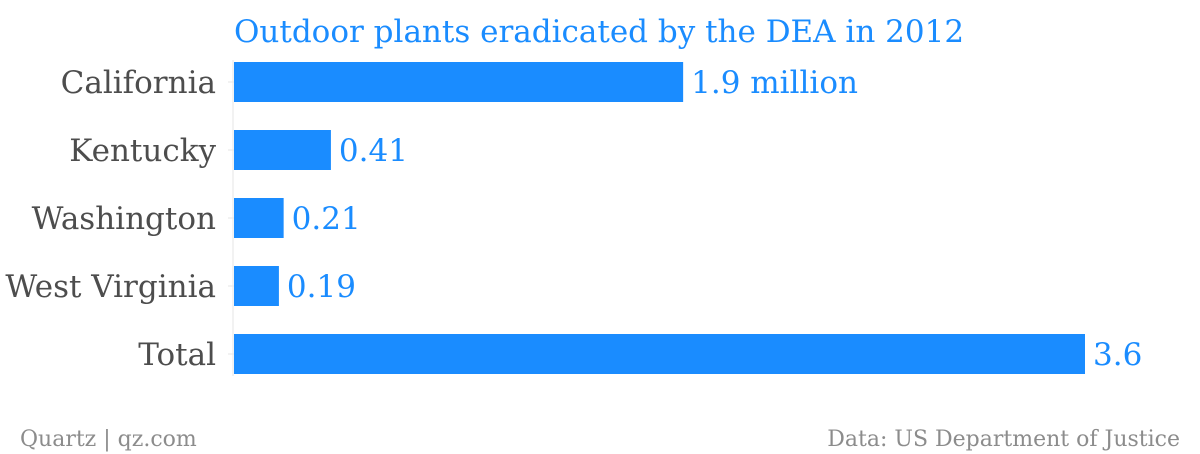 The image size is (1200, 454). I want to click on value-label-total: 3.6, so click(1117, 355).